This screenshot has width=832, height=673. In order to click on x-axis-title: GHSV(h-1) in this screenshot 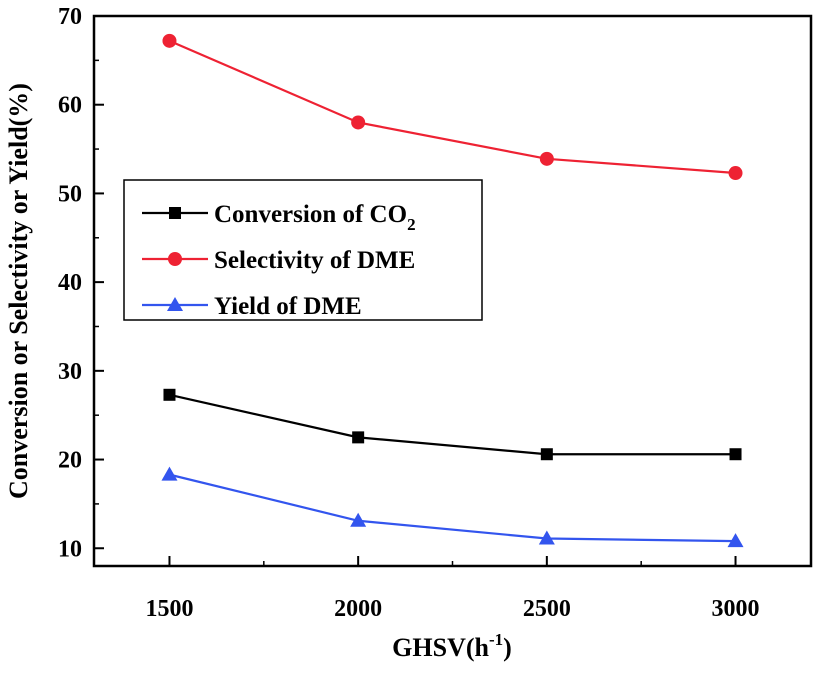, I will do `click(452, 646)`.